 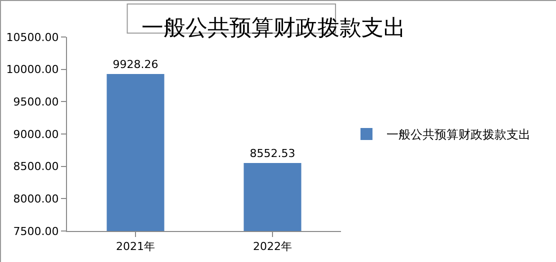 What do you see at coordinates (273, 153) in the screenshot?
I see `data-label: 8552.53` at bounding box center [273, 153].